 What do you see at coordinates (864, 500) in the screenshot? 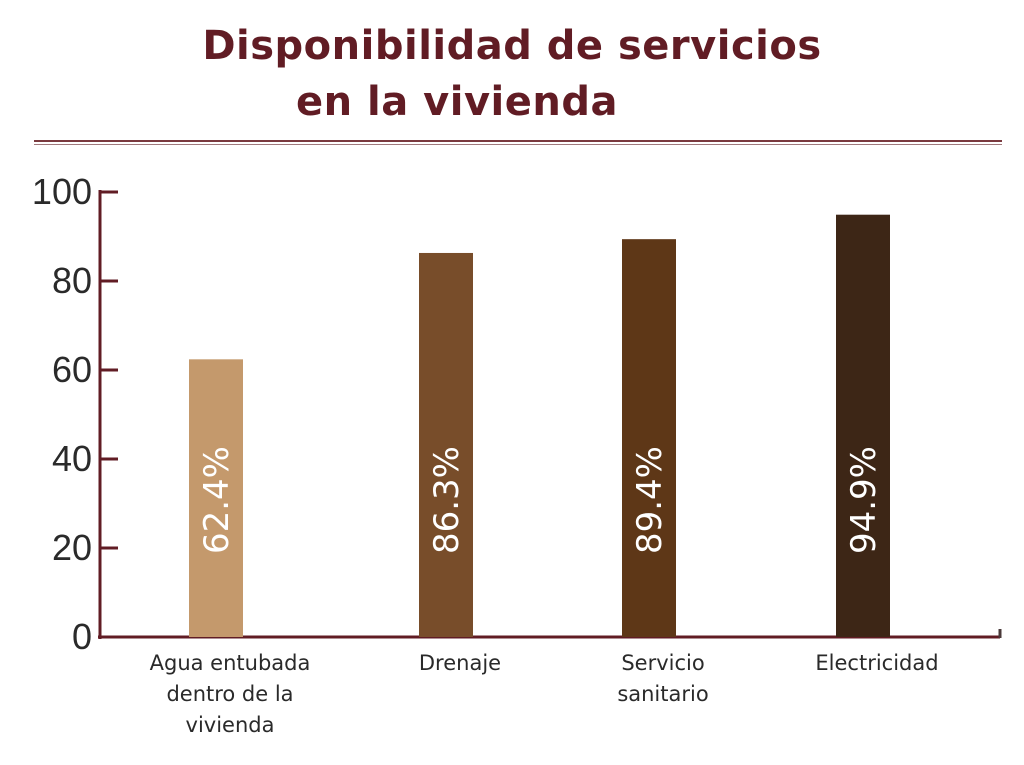
I see `data-label: 94.9%` at bounding box center [864, 500].